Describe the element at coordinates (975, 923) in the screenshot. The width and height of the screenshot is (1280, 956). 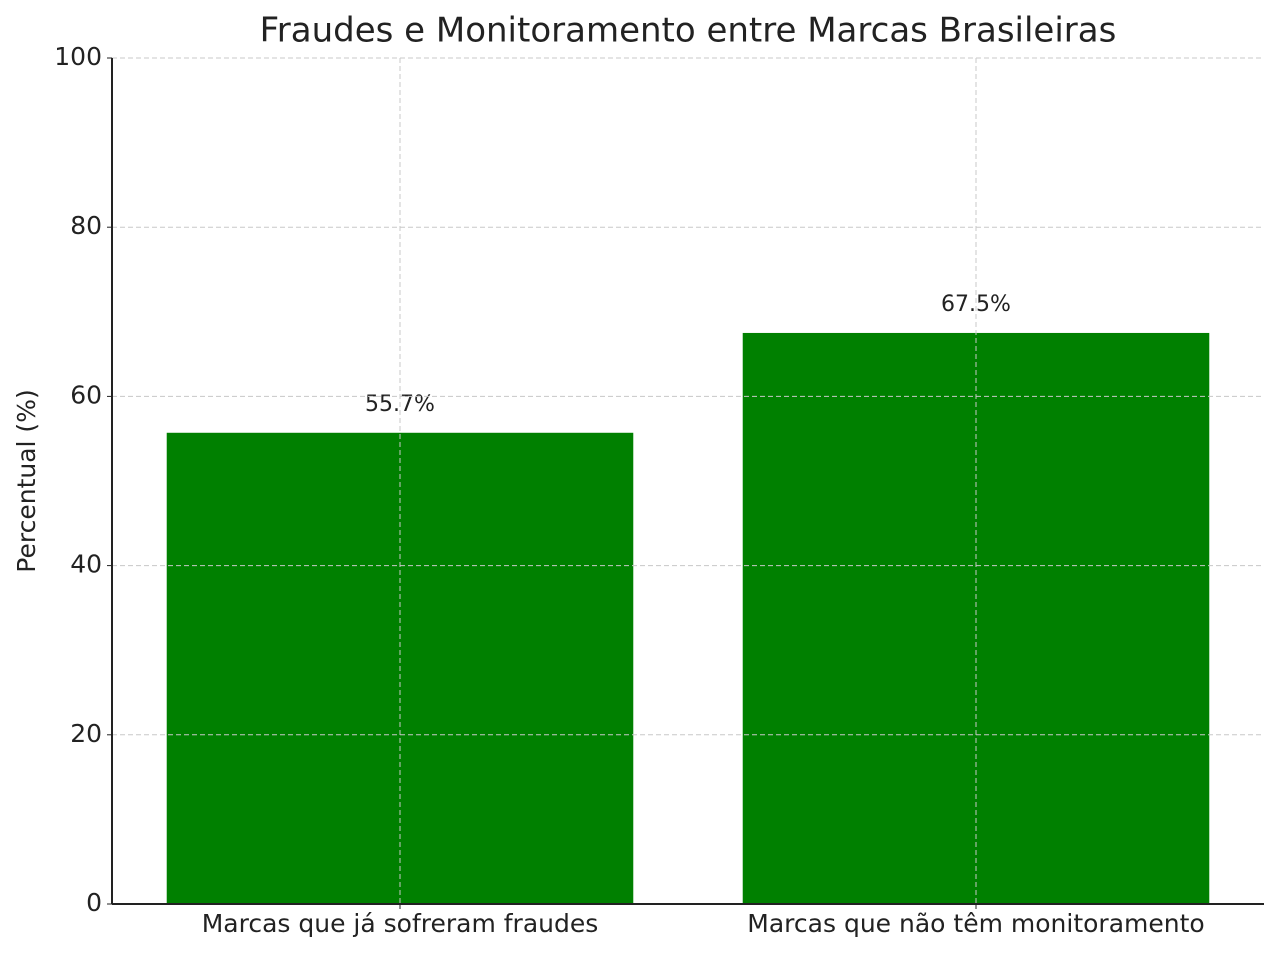
I see `x-tick-label: Marcas que não têm monitoramento` at that location.